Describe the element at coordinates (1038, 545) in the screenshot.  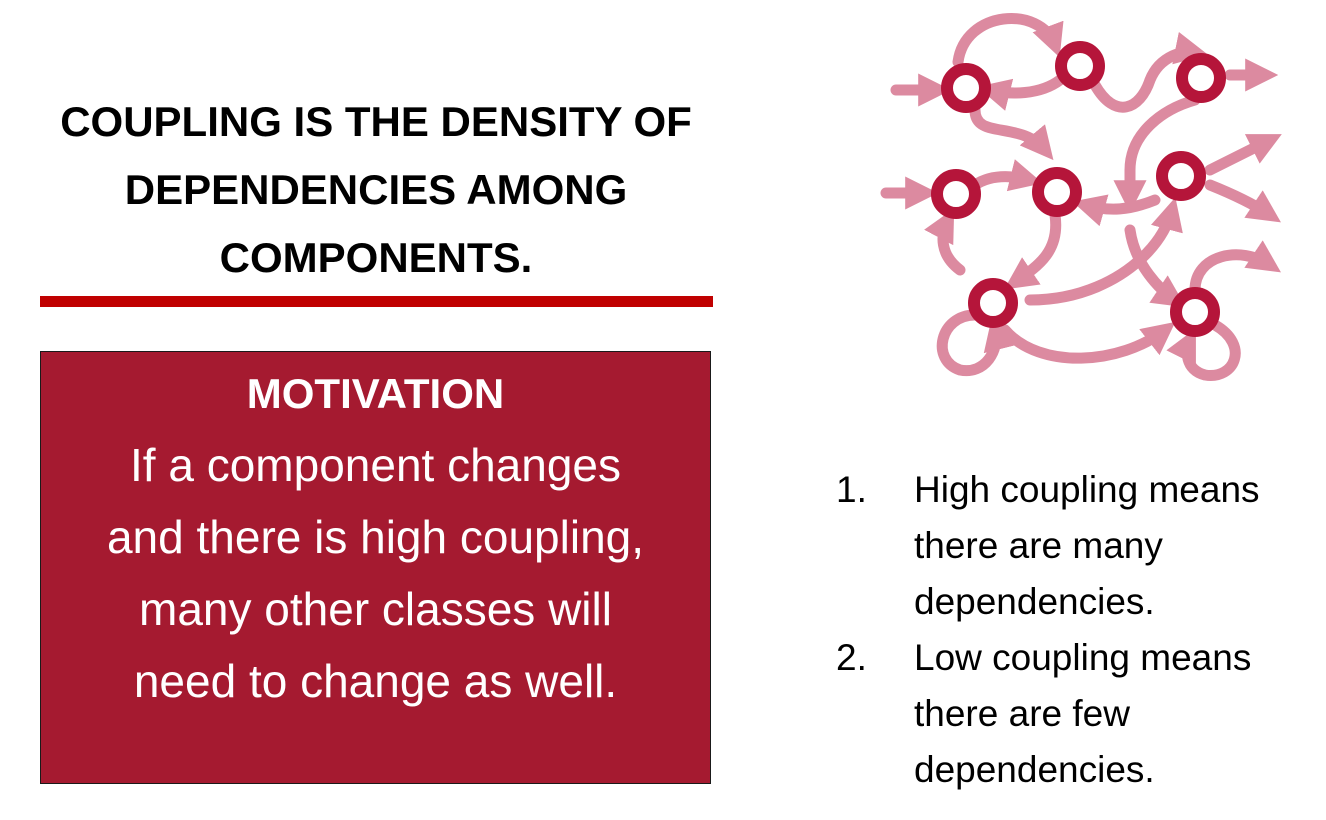
I see `list-item-line: there are many` at that location.